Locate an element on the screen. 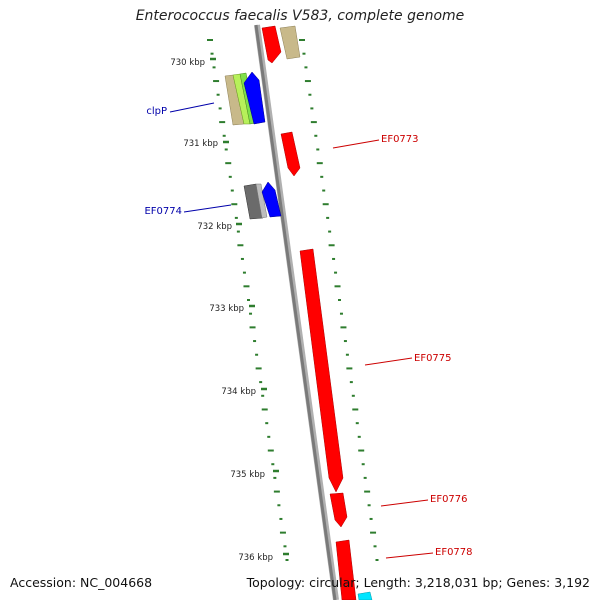  gene-ef0776 is located at coordinates (338, 510).